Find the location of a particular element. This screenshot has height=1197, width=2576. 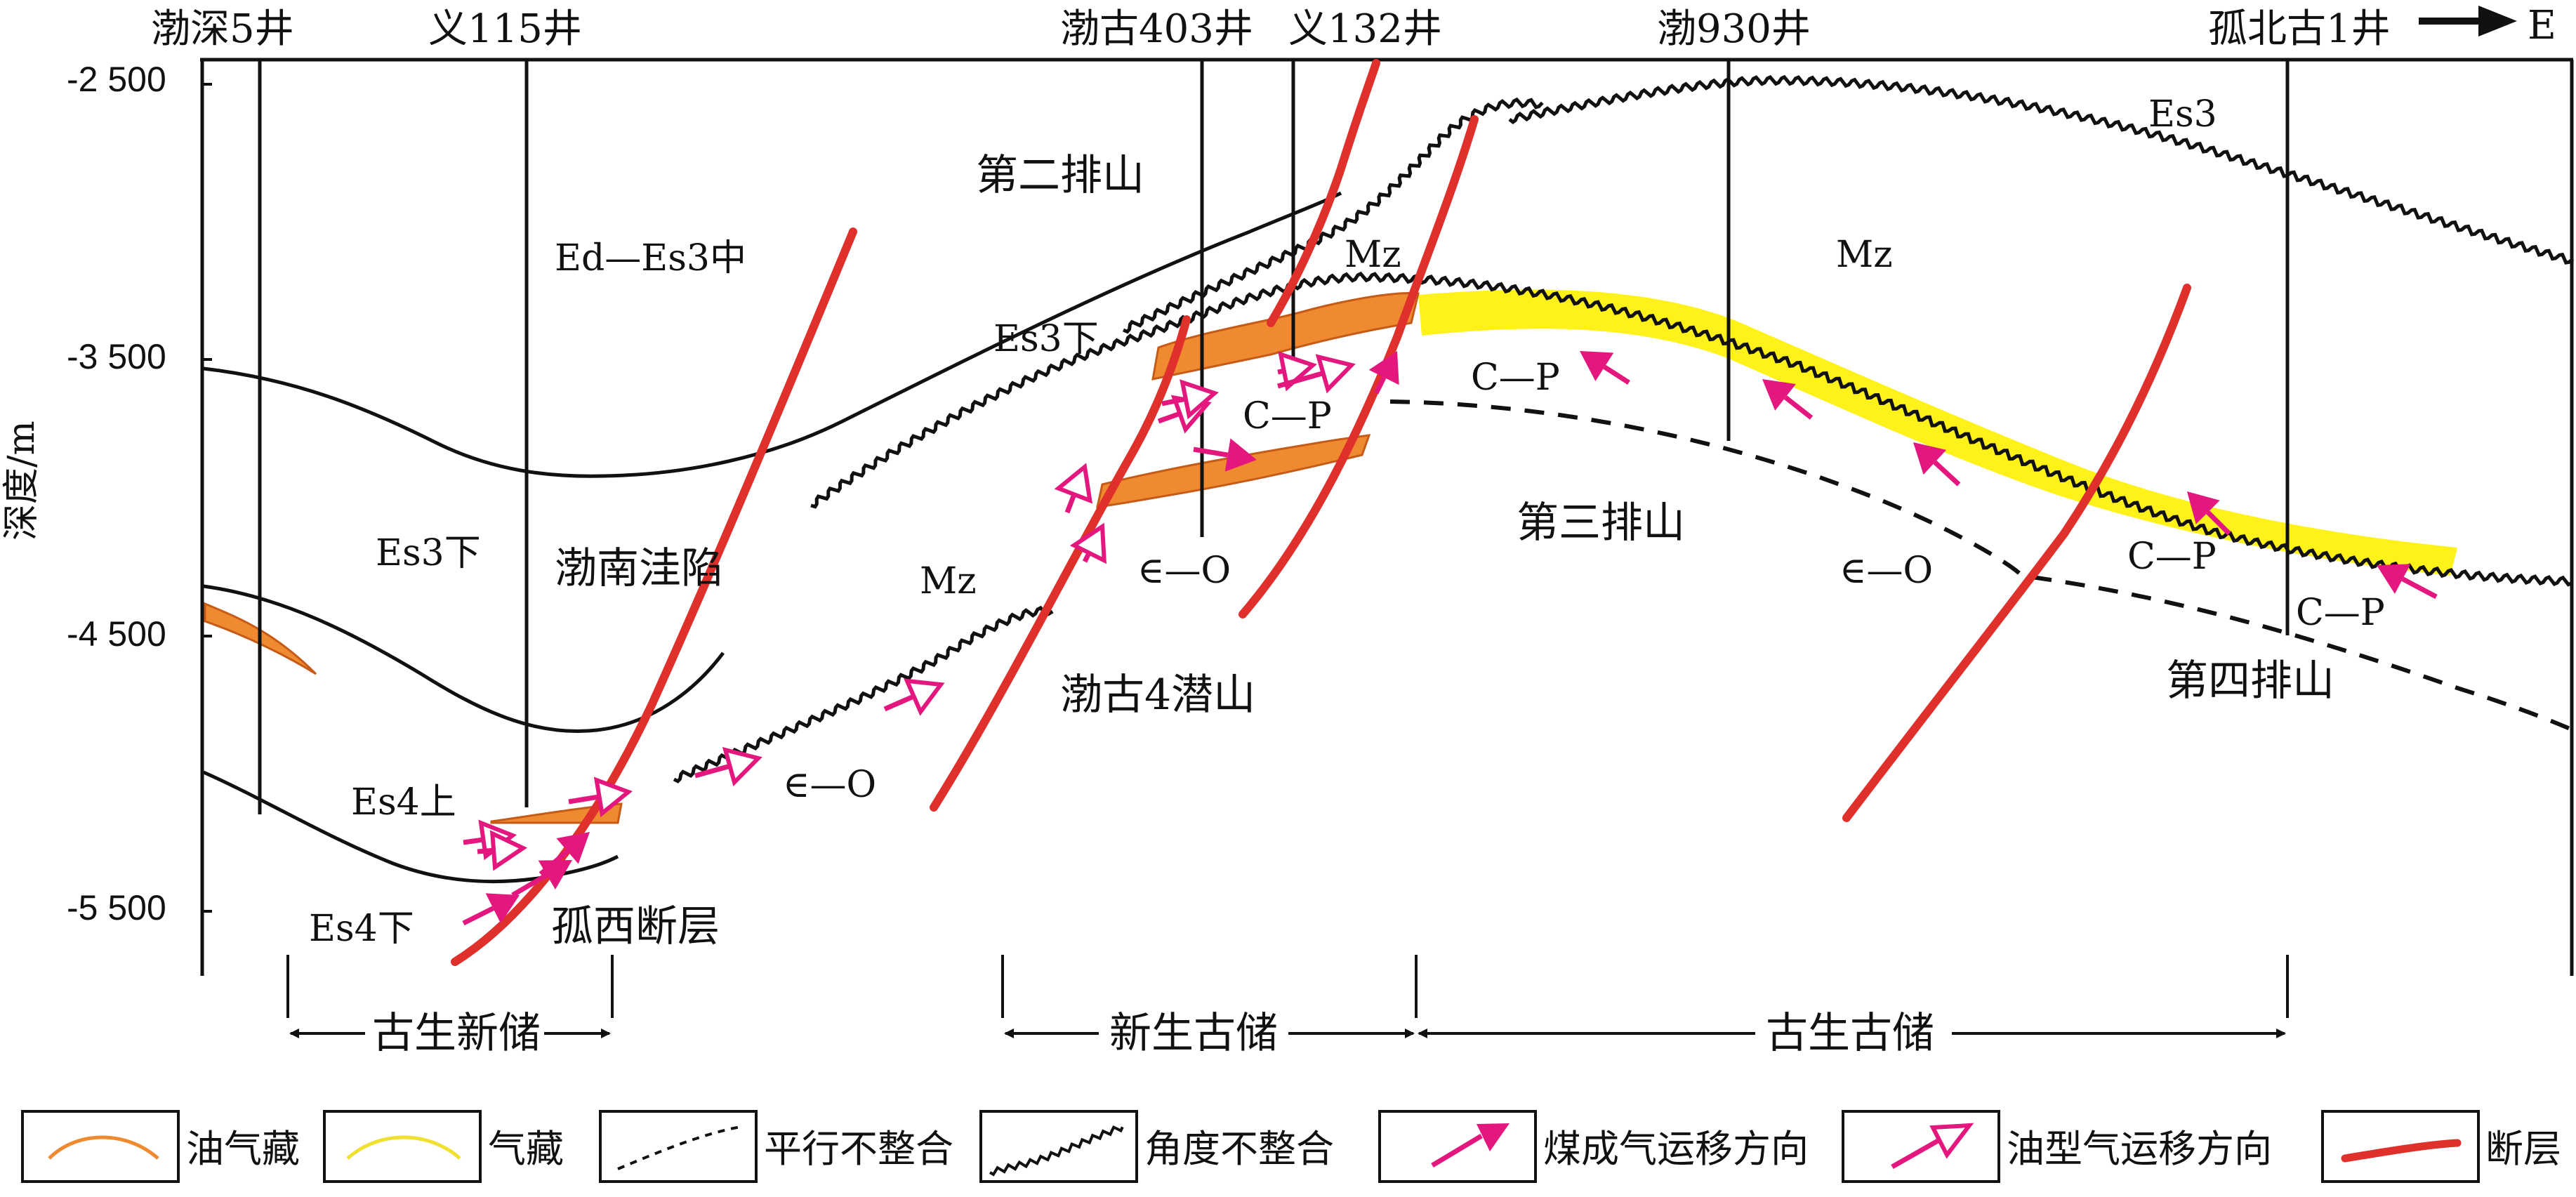

well-label-bogu403: 渤古403井 is located at coordinates (1156, 29).